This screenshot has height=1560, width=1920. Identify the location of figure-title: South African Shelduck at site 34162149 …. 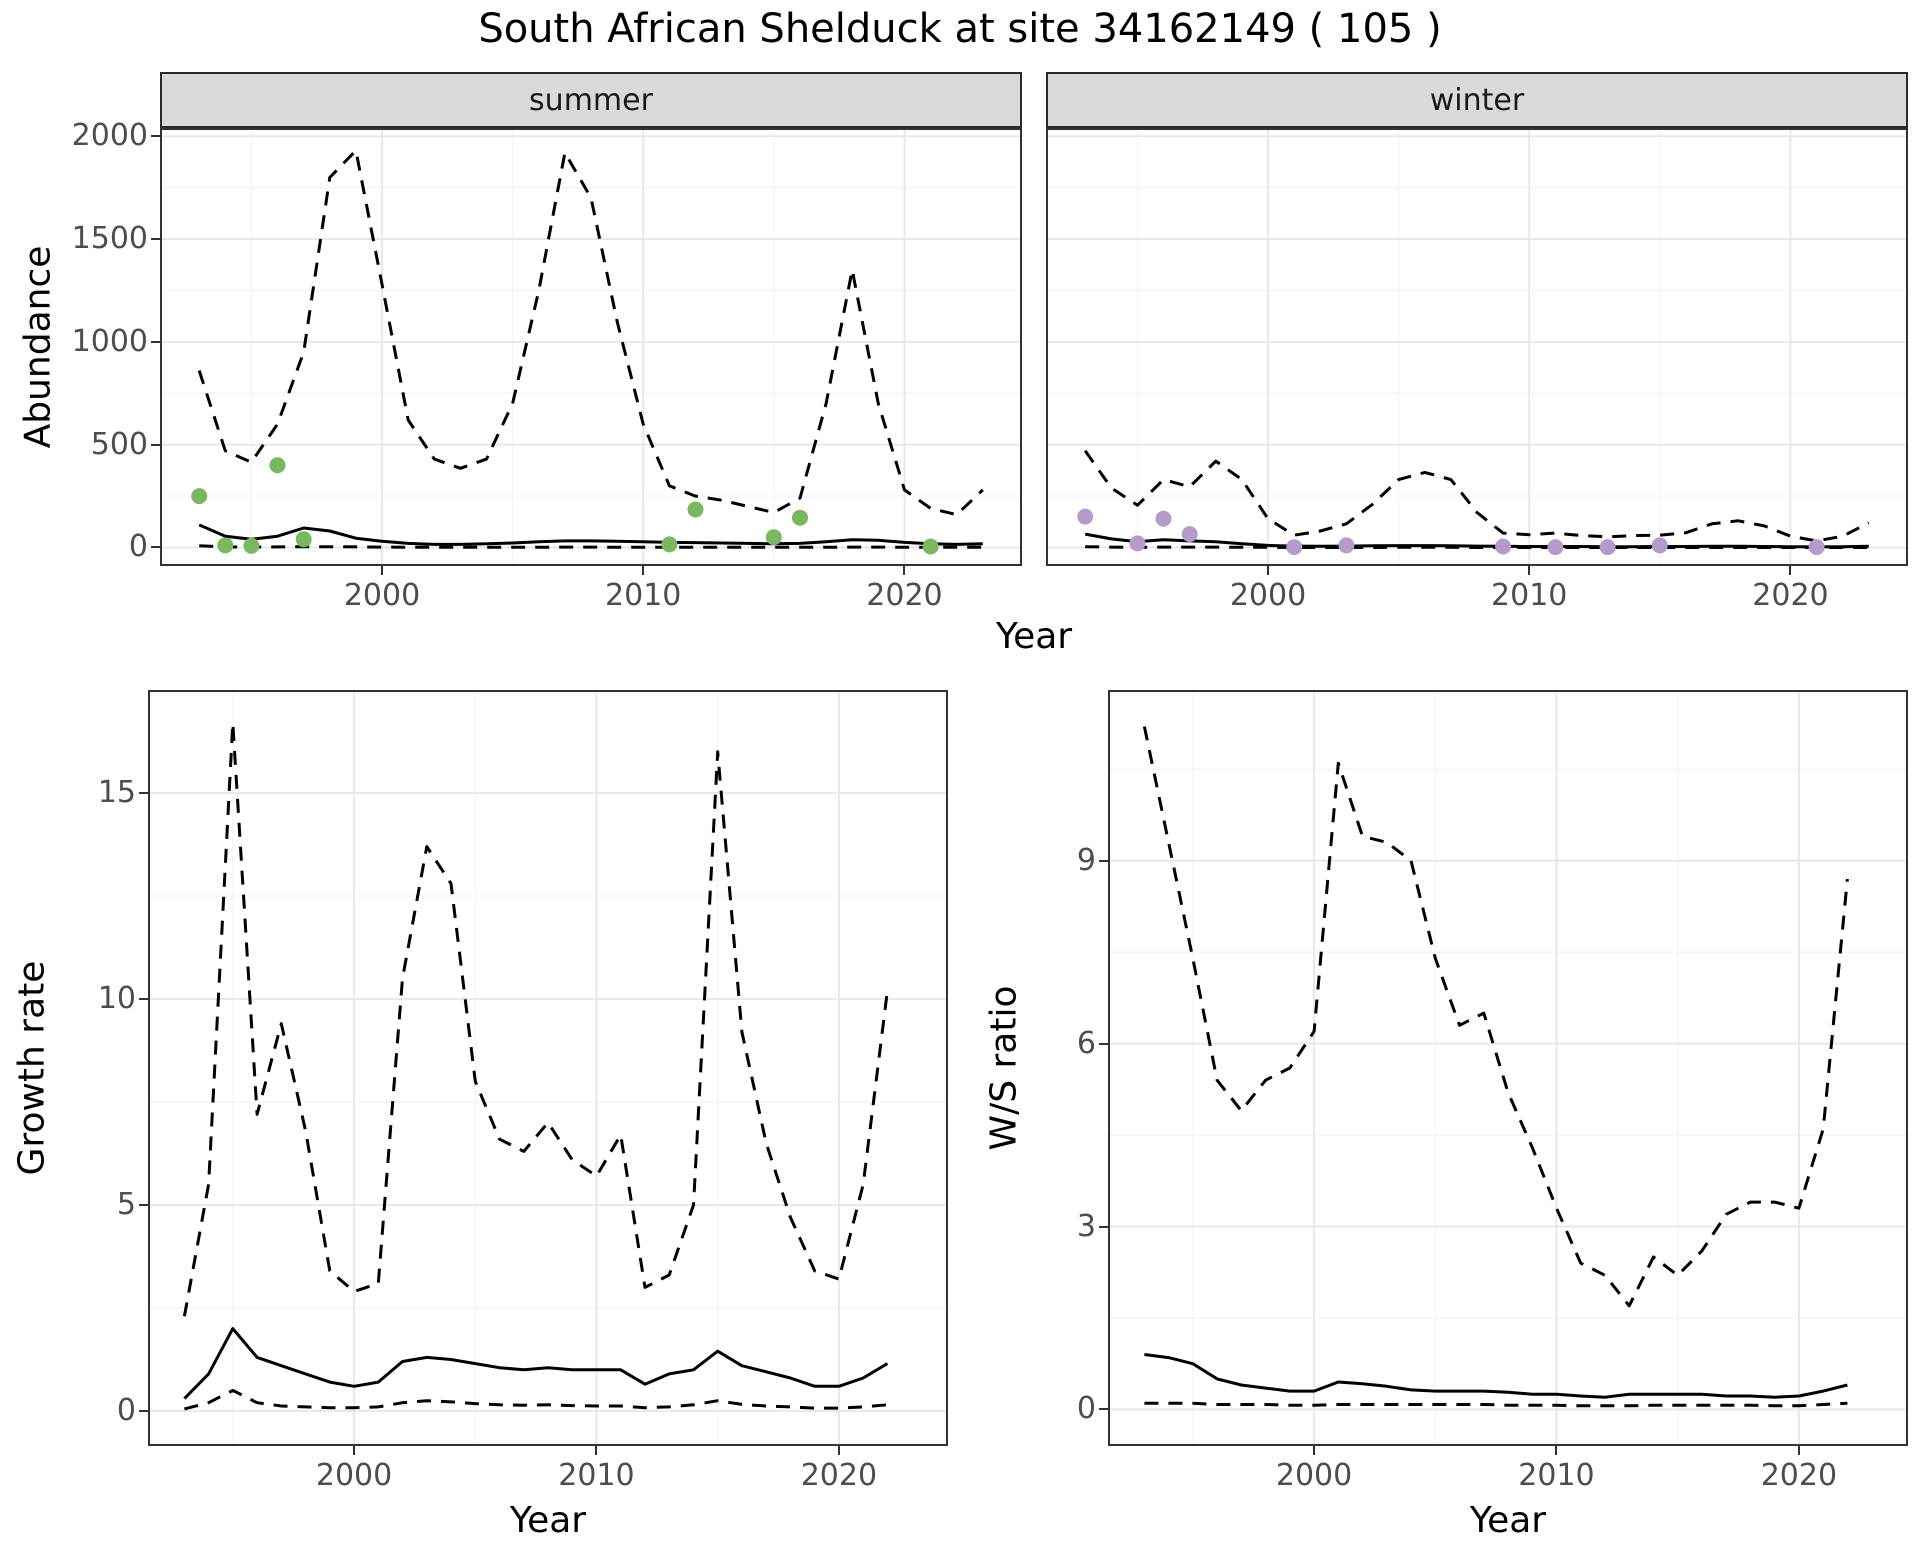
(960, 29).